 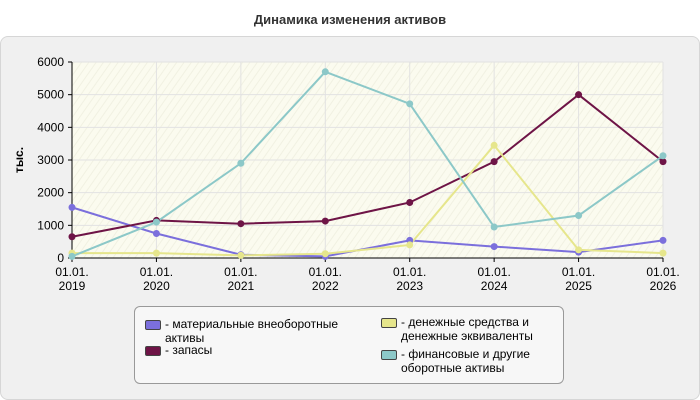 What do you see at coordinates (50, 193) in the screenshot?
I see `y-tick-label: 2000` at bounding box center [50, 193].